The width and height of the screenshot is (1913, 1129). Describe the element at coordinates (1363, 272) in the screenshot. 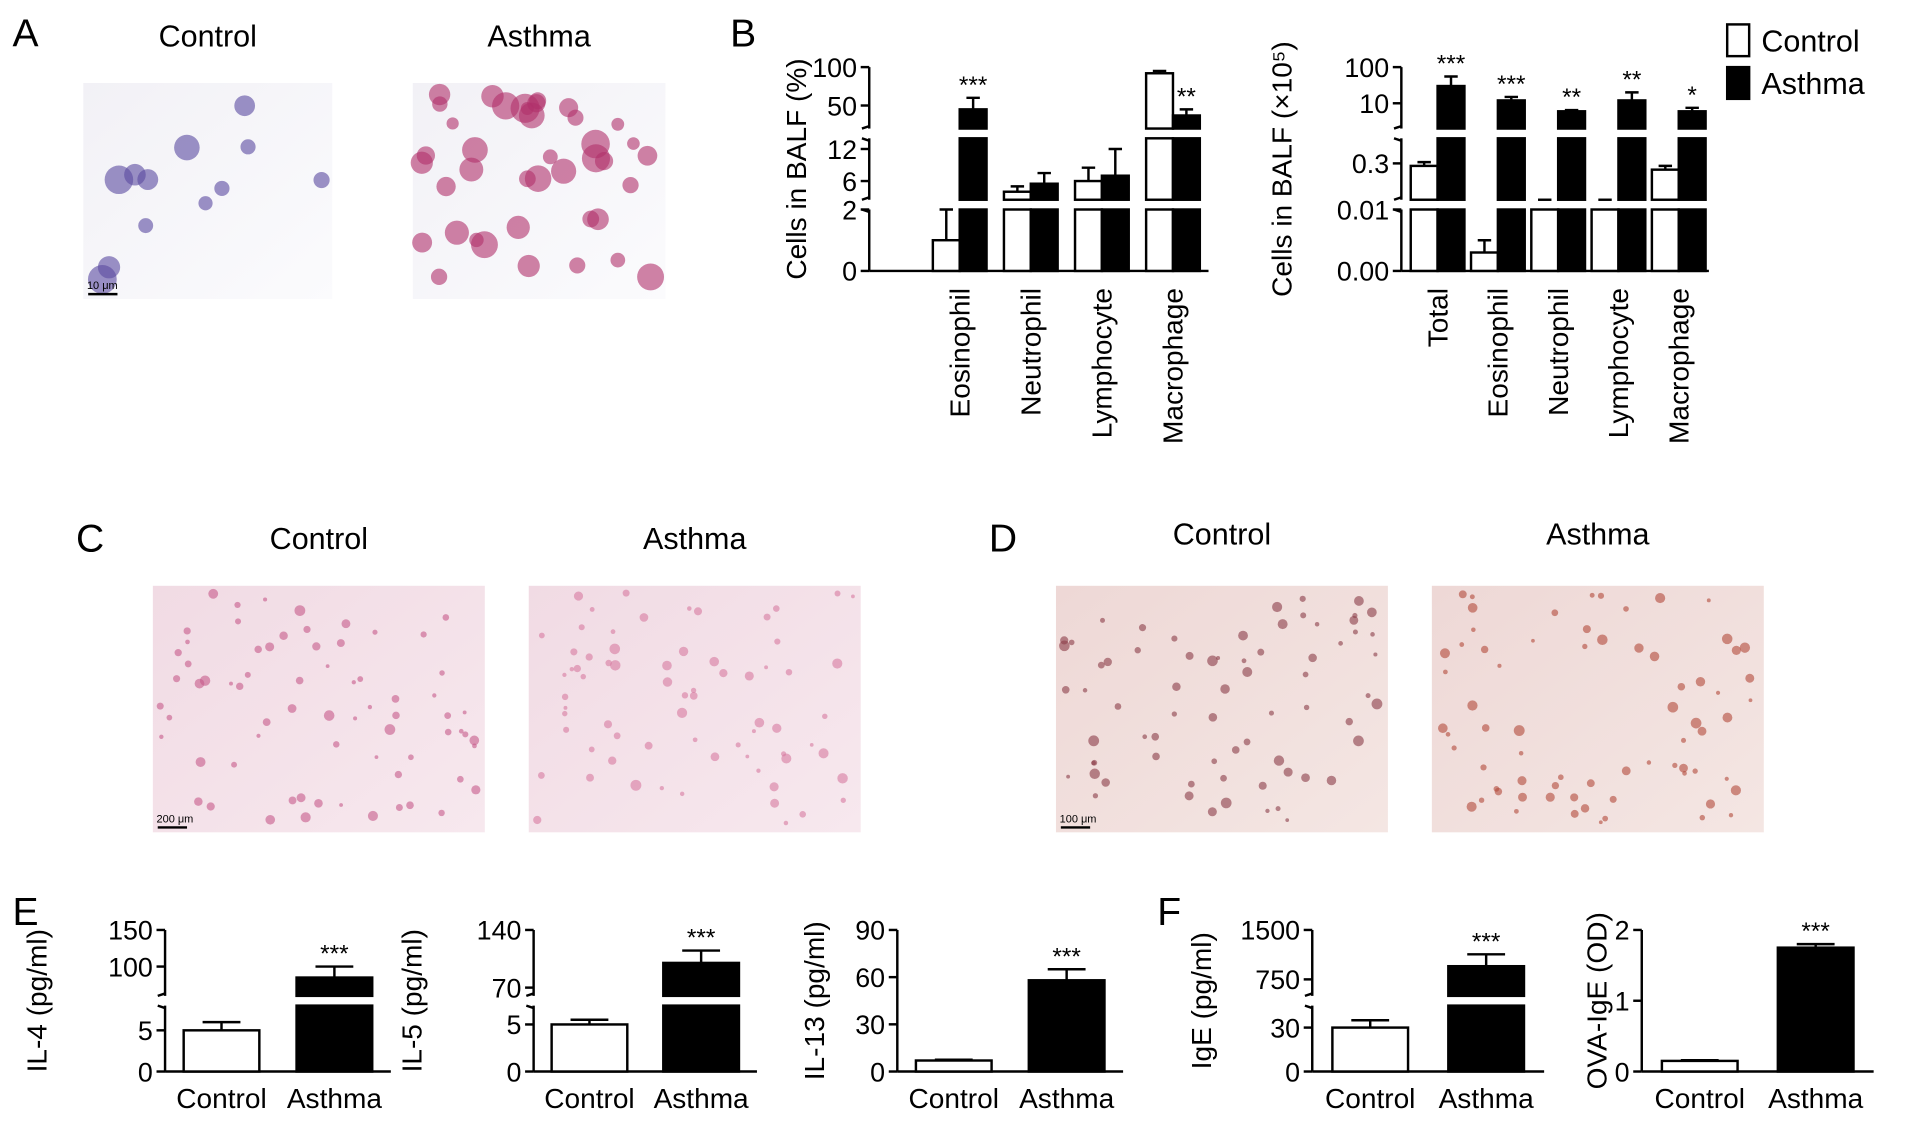

I see `y-tick-label: 0.00` at that location.